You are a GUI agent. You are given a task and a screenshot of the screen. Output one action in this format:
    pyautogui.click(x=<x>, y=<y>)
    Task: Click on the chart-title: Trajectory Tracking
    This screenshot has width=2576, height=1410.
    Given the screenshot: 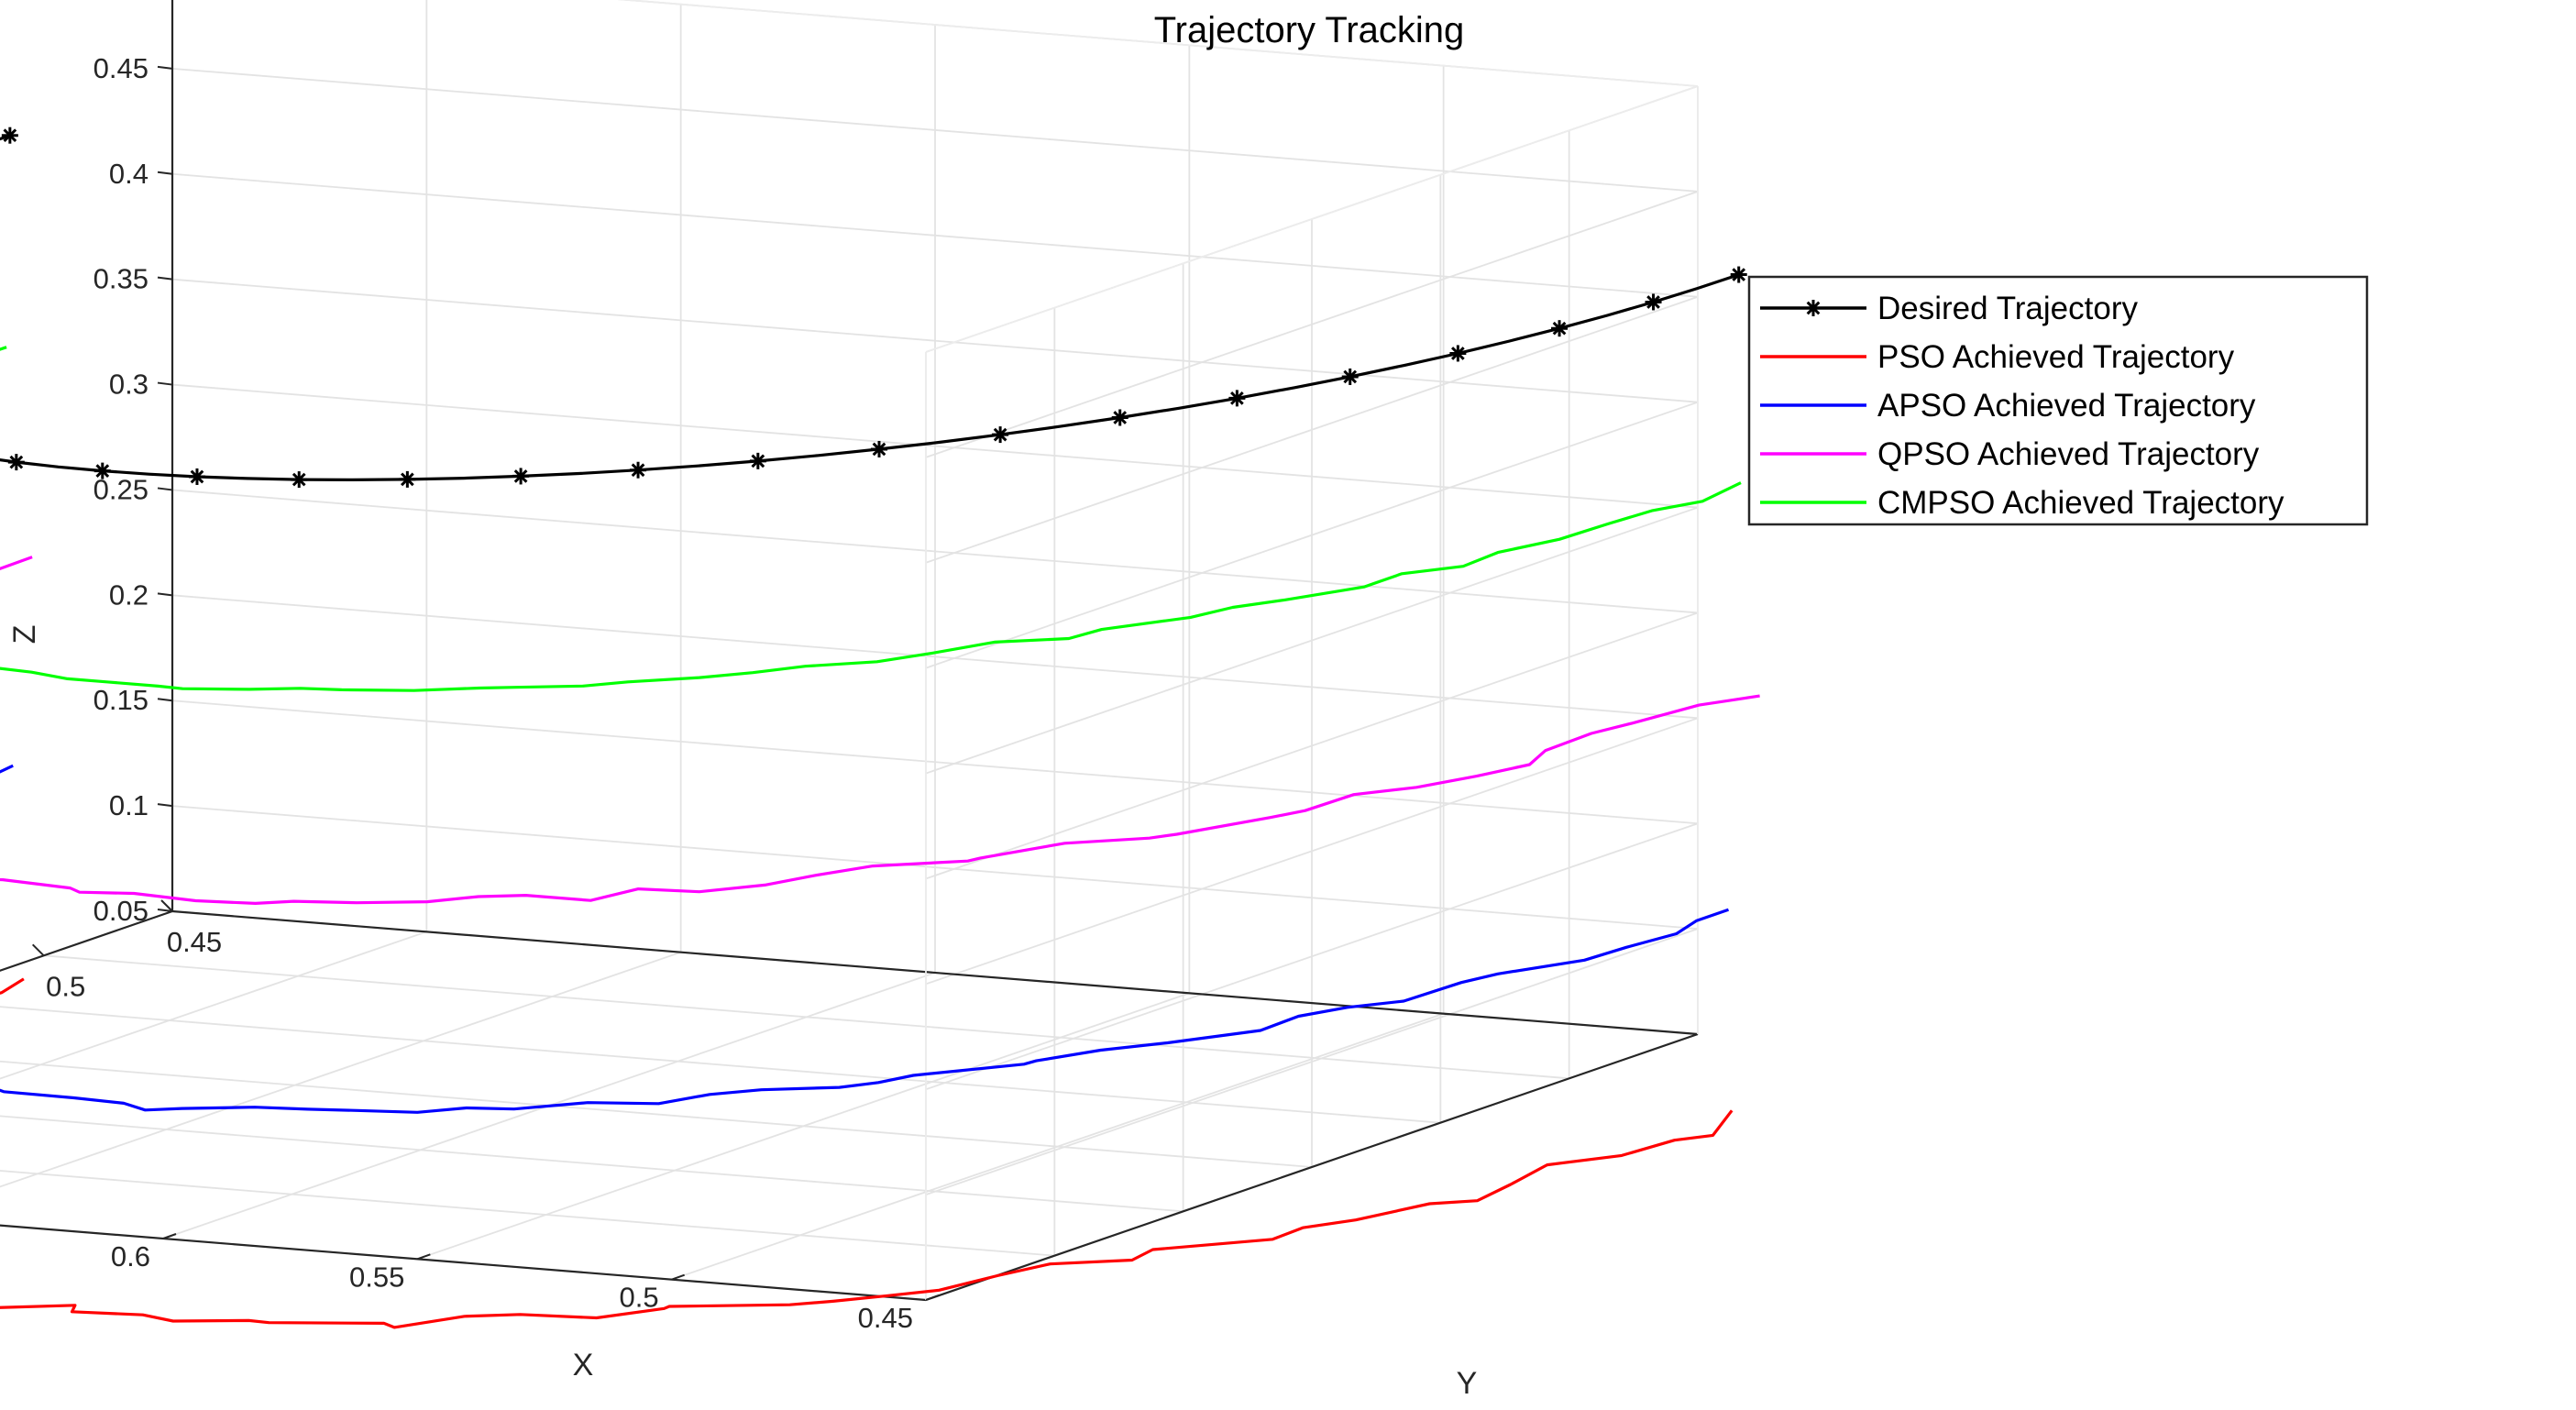 What is the action you would take?
    pyautogui.click(x=1310, y=30)
    